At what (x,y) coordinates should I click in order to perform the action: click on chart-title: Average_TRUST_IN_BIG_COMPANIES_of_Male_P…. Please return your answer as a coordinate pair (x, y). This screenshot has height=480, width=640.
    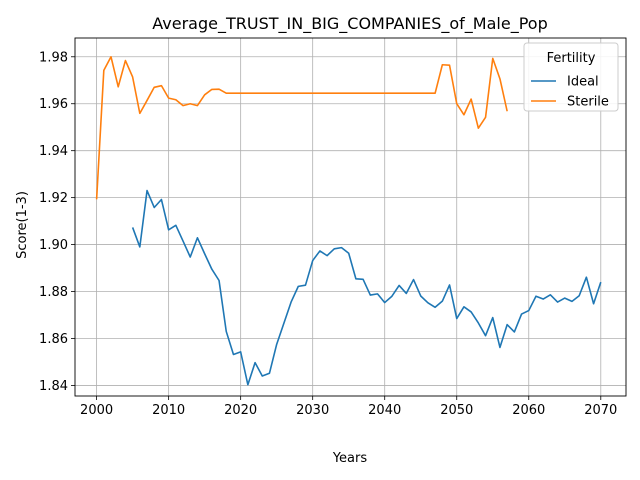
    Looking at the image, I should click on (349, 24).